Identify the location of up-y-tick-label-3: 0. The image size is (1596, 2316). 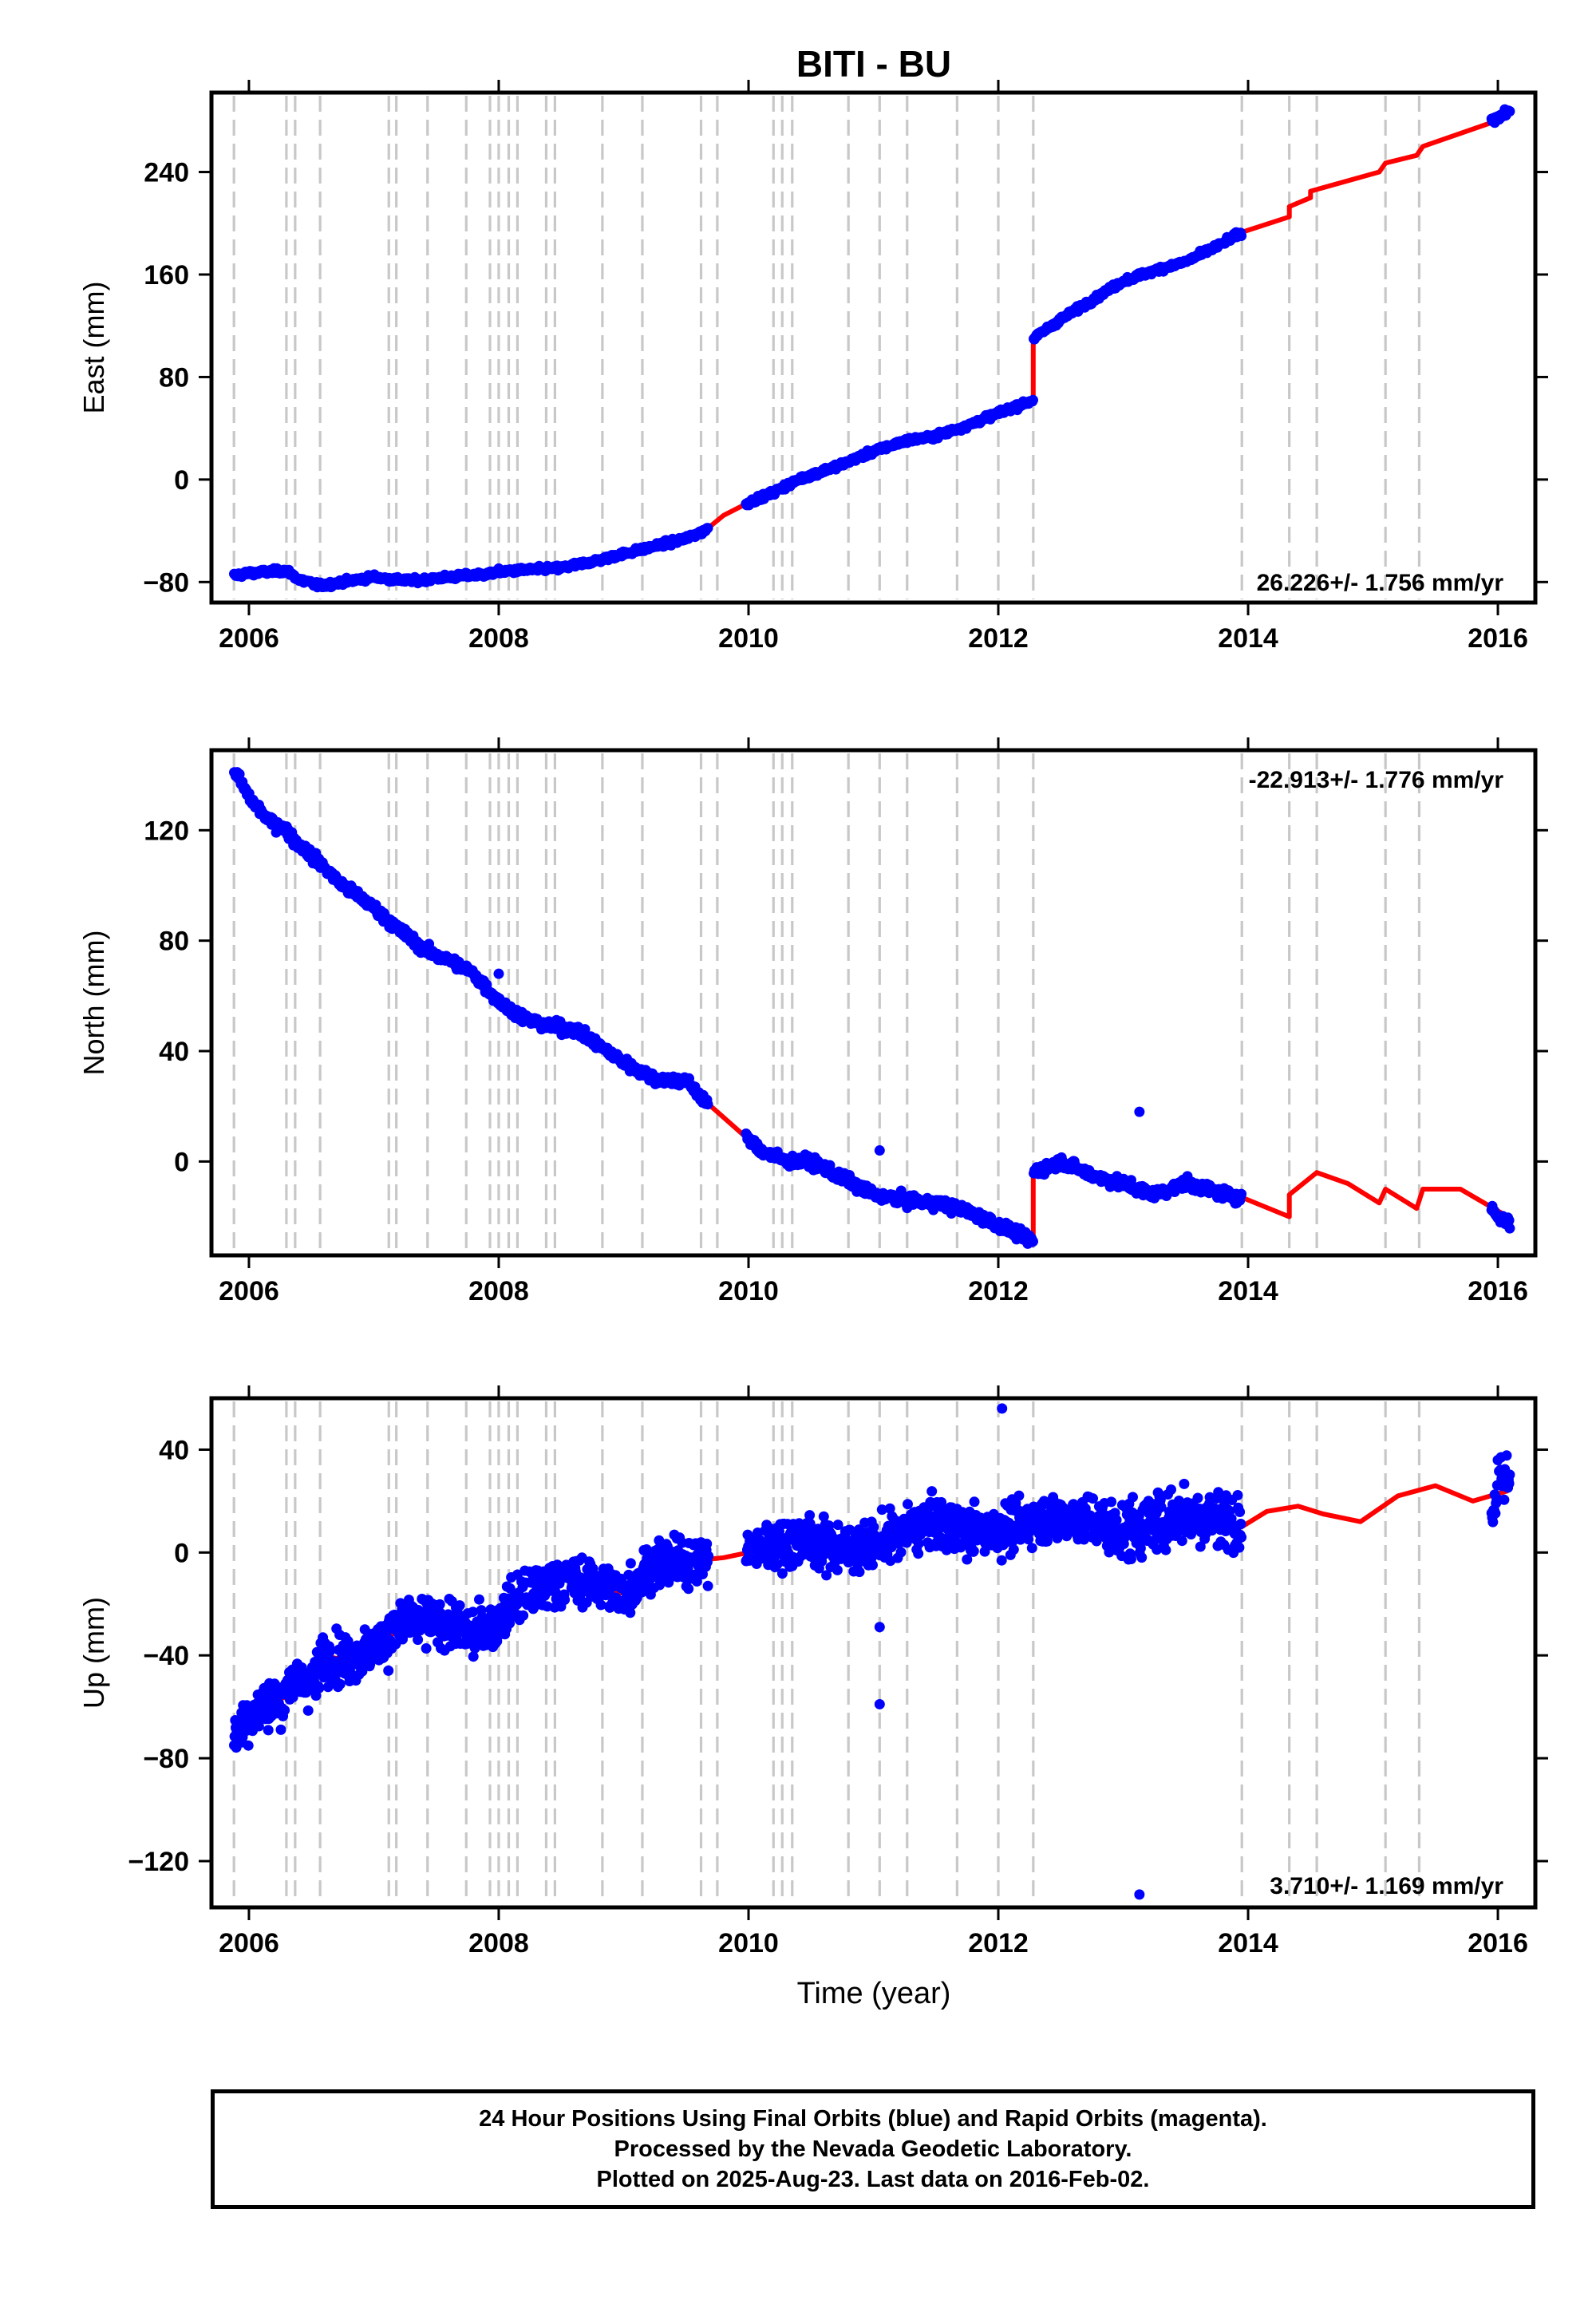
(181, 1553).